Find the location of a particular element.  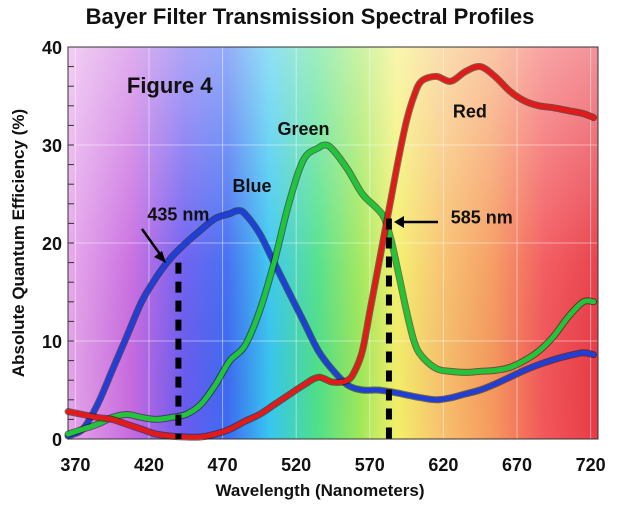

arrow-585-head-icon is located at coordinates (399, 222).